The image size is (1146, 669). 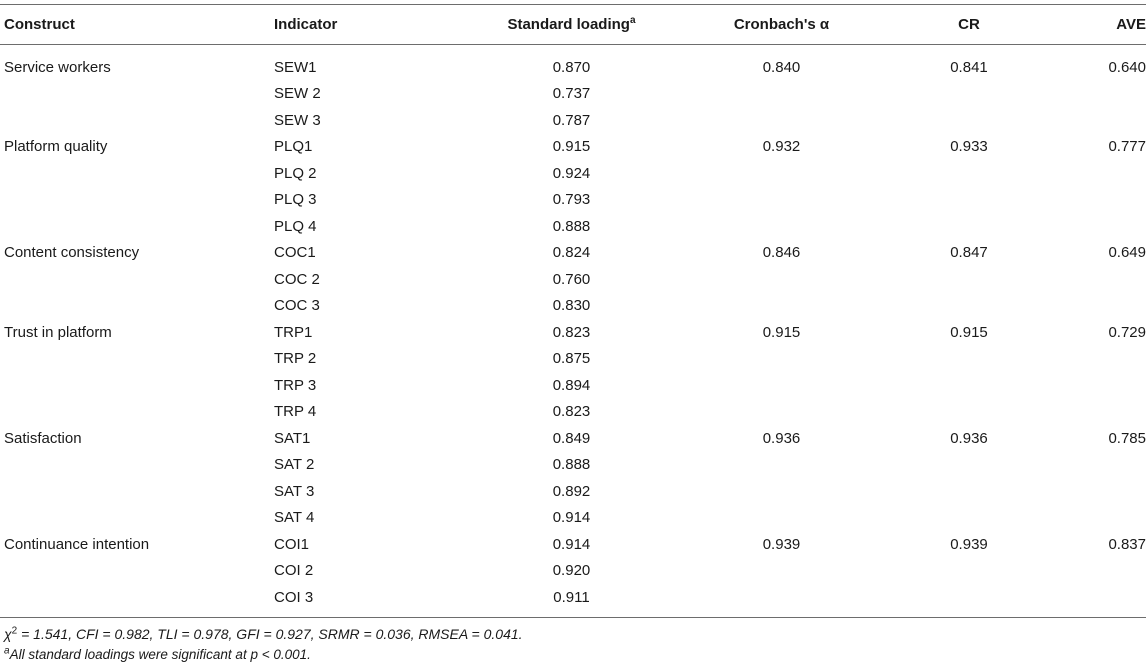 I want to click on cell-cronbach-alpha: 0.932, so click(x=781, y=147).